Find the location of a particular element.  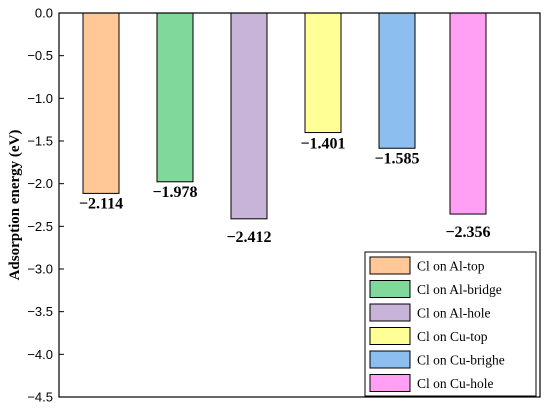

legend-box is located at coordinates (450, 324).